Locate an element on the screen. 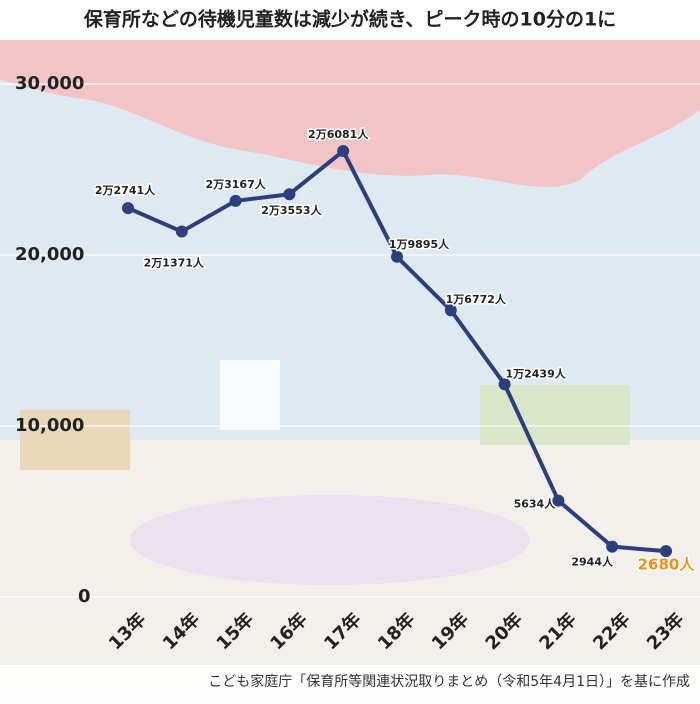 The image size is (700, 704). chart-title: 保育所などの待機児童数は減少が続き、ピーク時の10分の1に is located at coordinates (349, 19).